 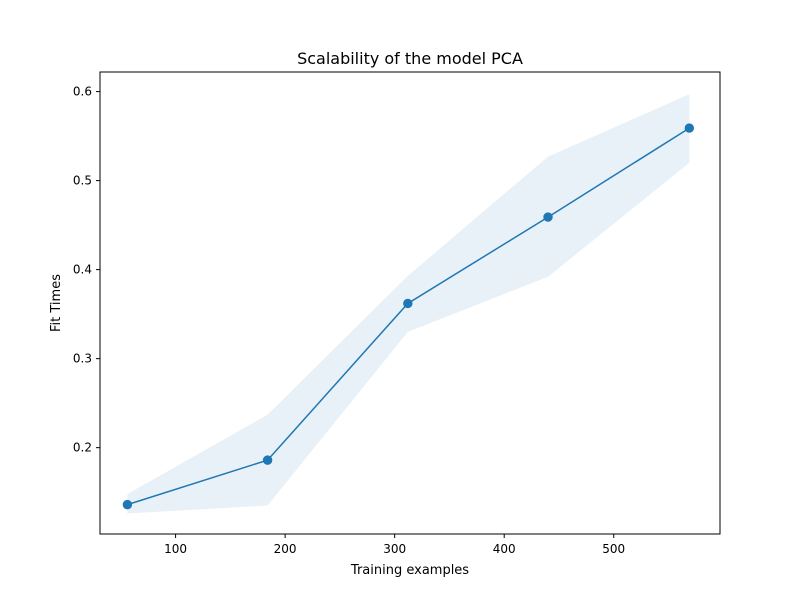 What do you see at coordinates (504, 549) in the screenshot?
I see `x-tick-label: 400` at bounding box center [504, 549].